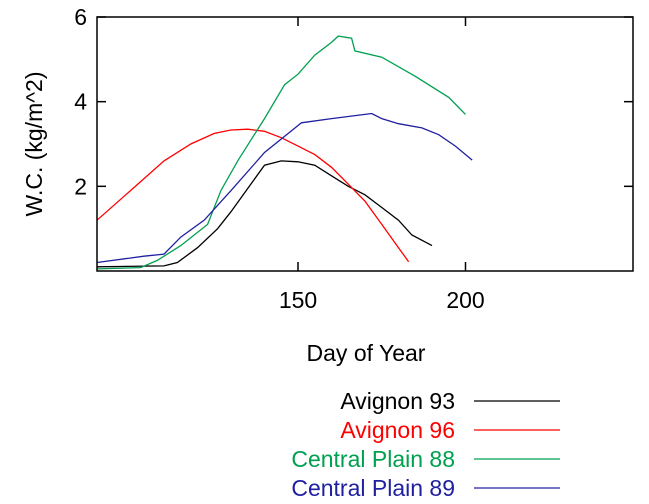  What do you see at coordinates (80, 17) in the screenshot?
I see `y-tick-label: 6` at bounding box center [80, 17].